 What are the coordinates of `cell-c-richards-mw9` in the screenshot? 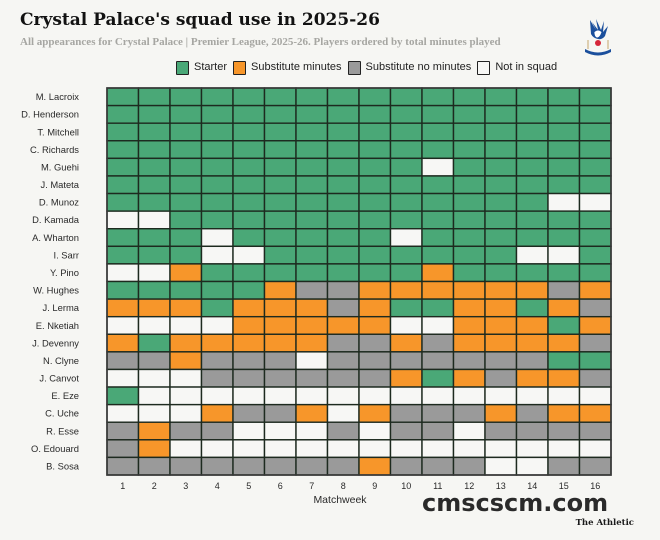 It's located at (375, 150).